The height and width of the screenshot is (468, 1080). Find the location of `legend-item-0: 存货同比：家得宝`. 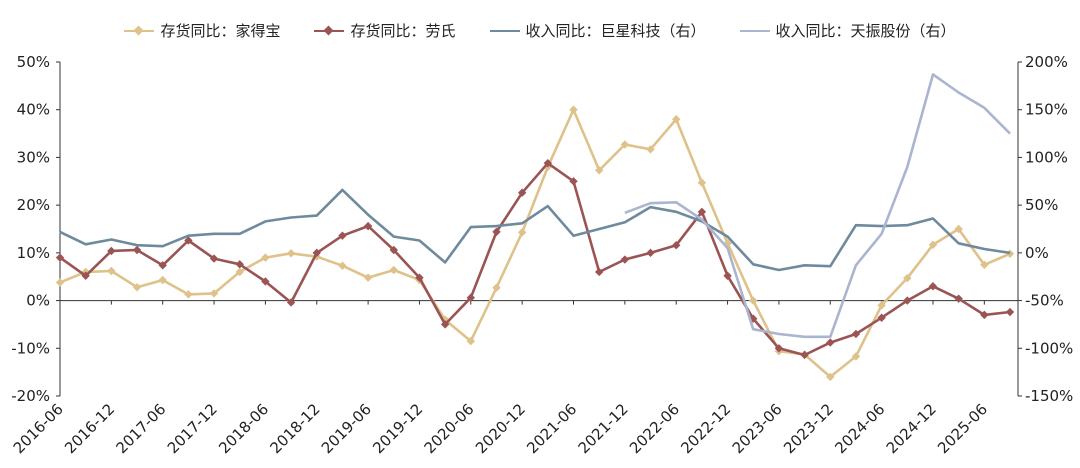

legend-item-0: 存货同比：家得宝 is located at coordinates (202, 30).